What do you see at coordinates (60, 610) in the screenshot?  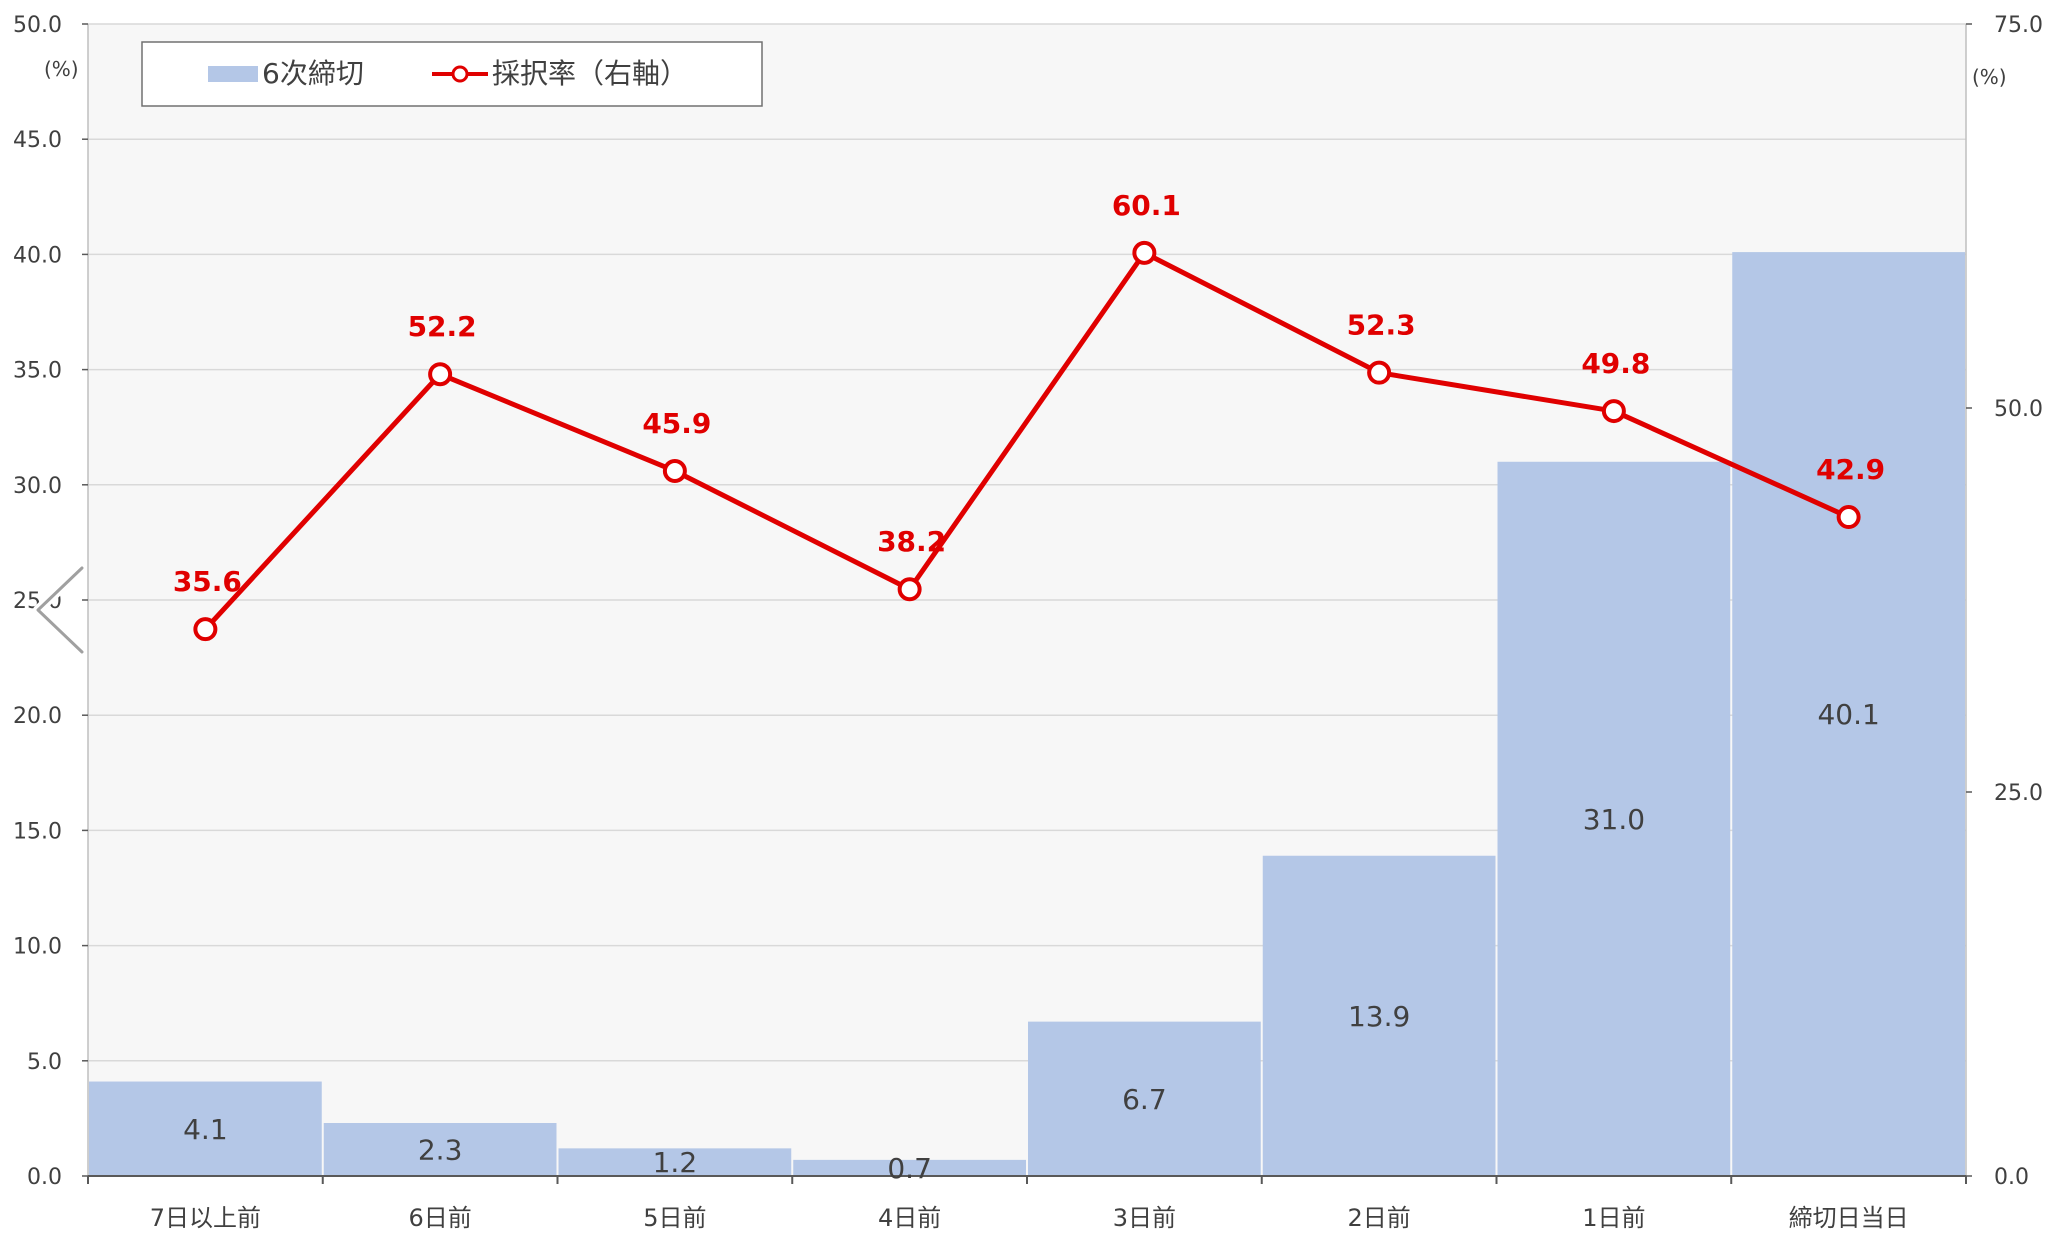 I see `chevron-left-icon` at bounding box center [60, 610].